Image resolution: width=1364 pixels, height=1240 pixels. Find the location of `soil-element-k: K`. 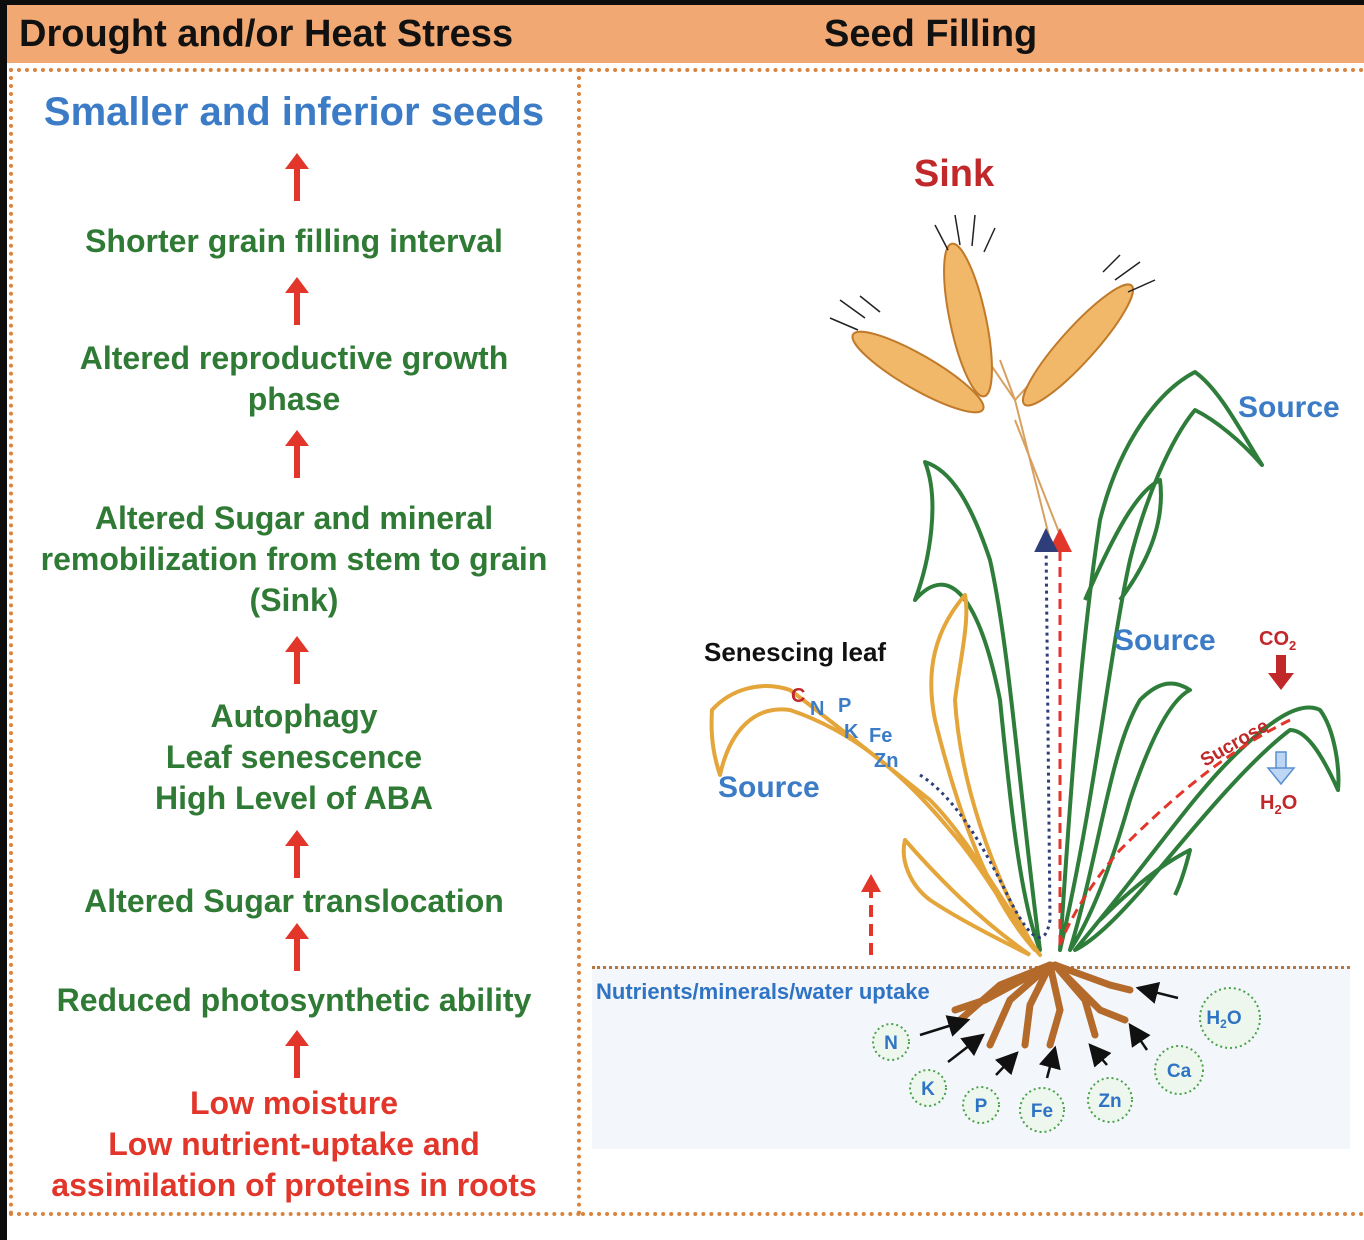

soil-element-k: K is located at coordinates (928, 1089).